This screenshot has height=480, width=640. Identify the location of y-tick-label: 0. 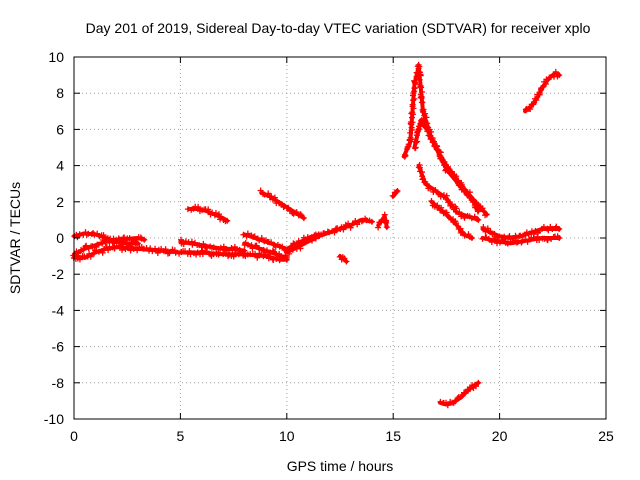
(60, 238).